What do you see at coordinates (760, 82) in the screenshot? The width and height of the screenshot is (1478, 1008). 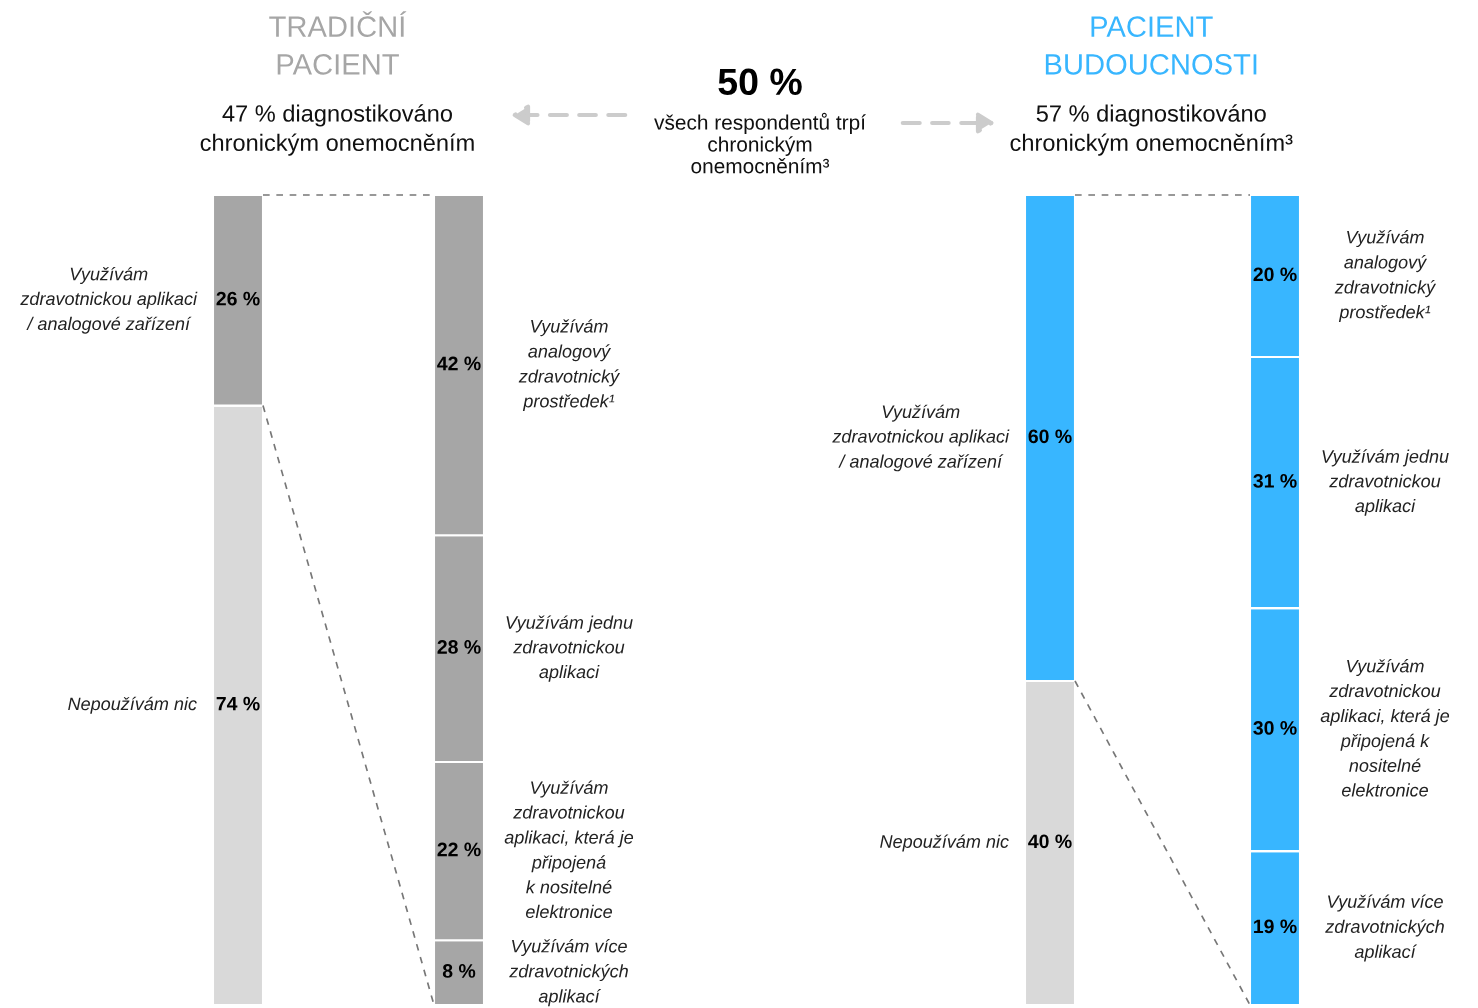 I see `text: 50 %` at bounding box center [760, 82].